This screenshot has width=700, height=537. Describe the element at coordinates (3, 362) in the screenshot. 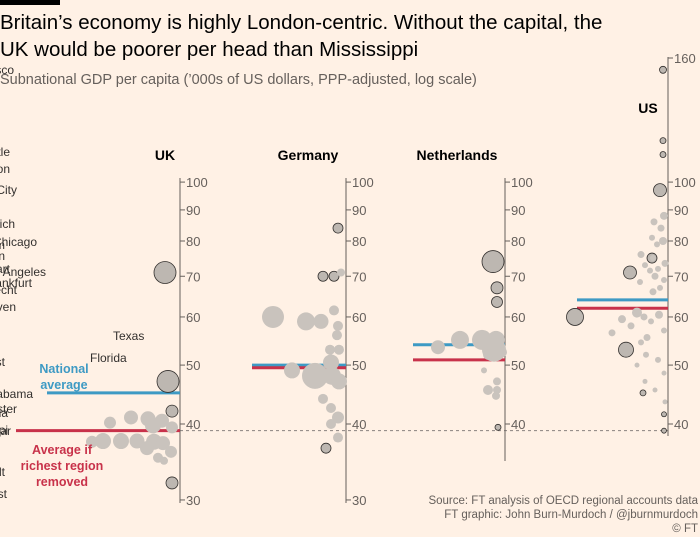

I see `point-label-uk: S East` at that location.